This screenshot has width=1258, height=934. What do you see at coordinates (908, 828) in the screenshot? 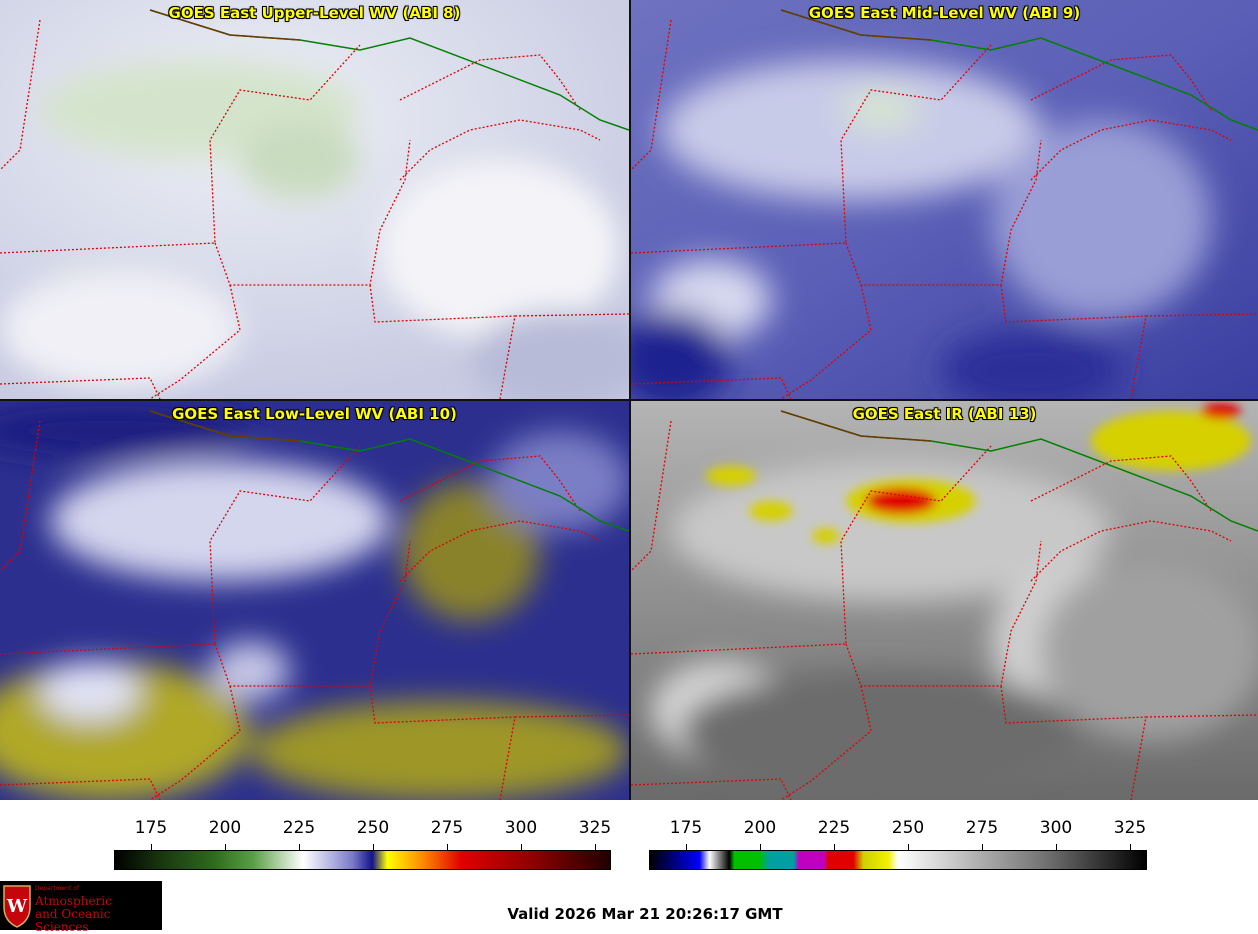
I see `colorbar-ir-tick: 250` at bounding box center [908, 828].